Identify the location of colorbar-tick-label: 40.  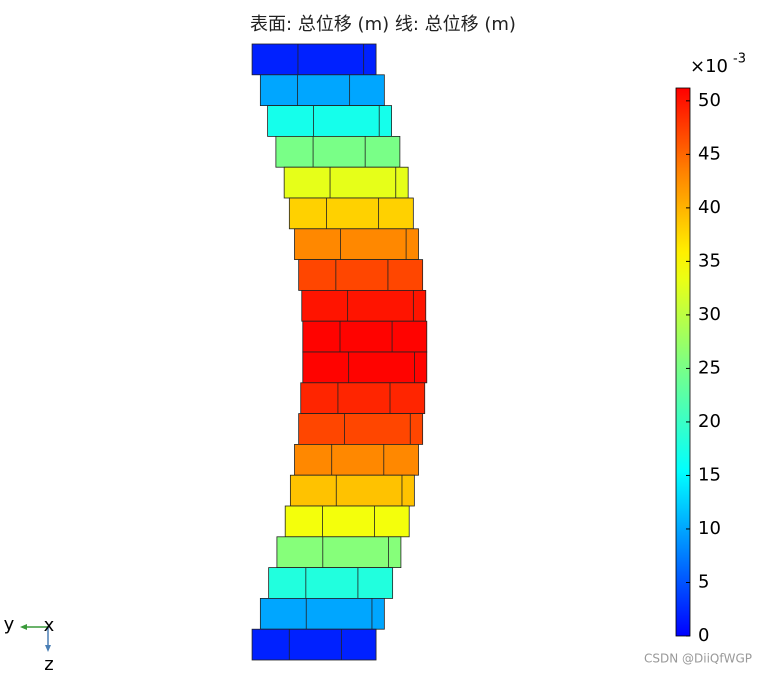
(709, 207).